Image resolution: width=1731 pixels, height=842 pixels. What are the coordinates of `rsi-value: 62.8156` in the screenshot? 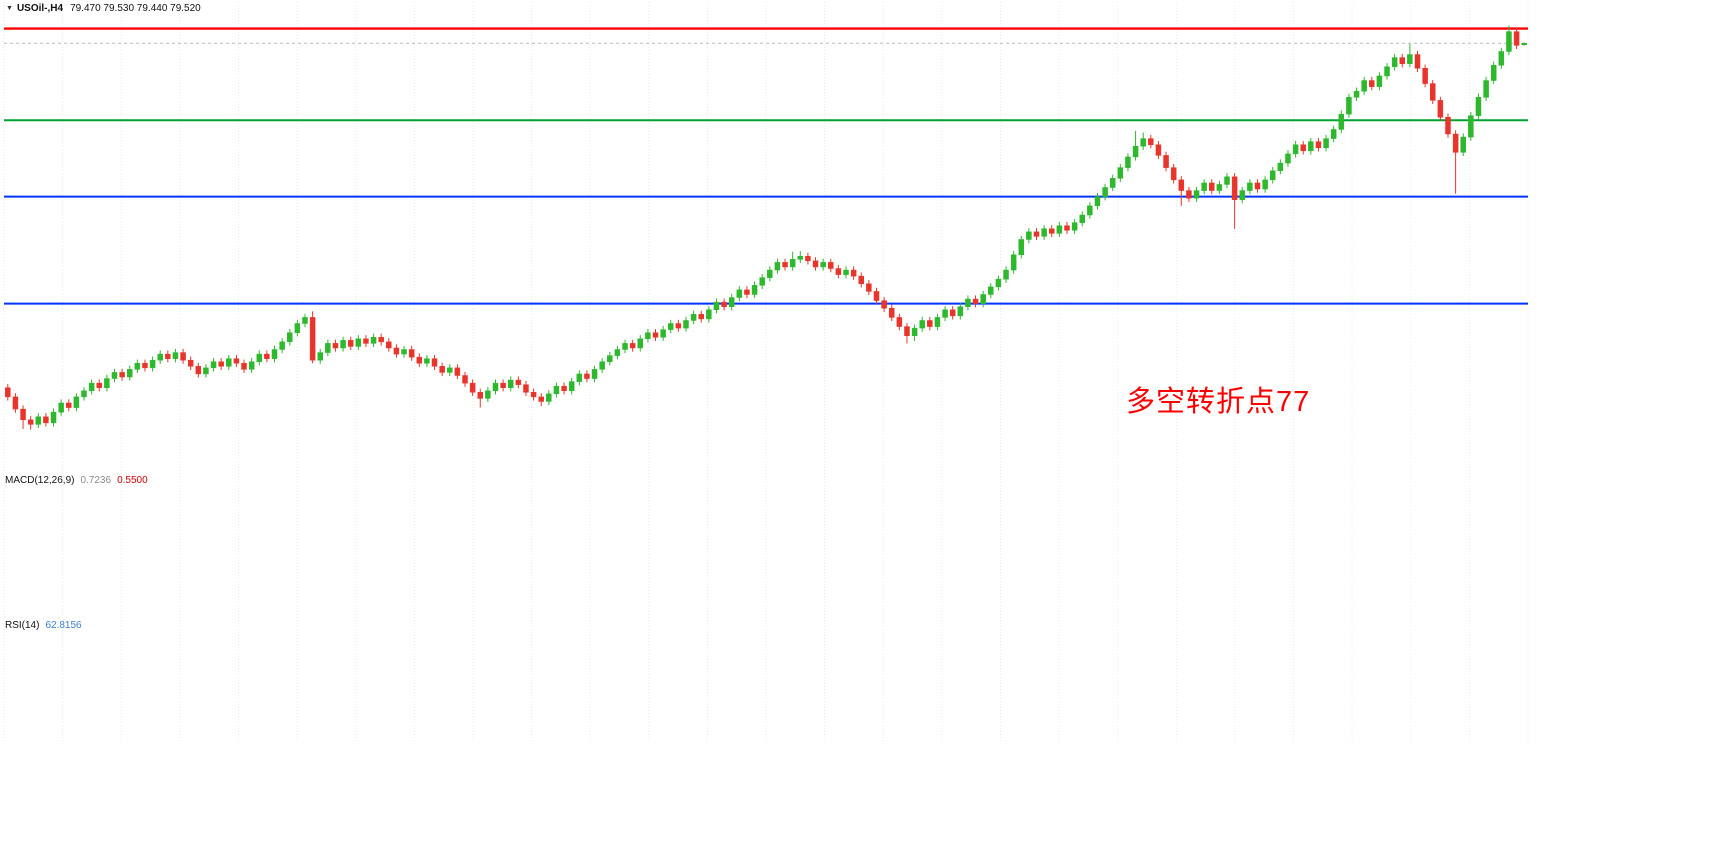 It's located at (63, 625).